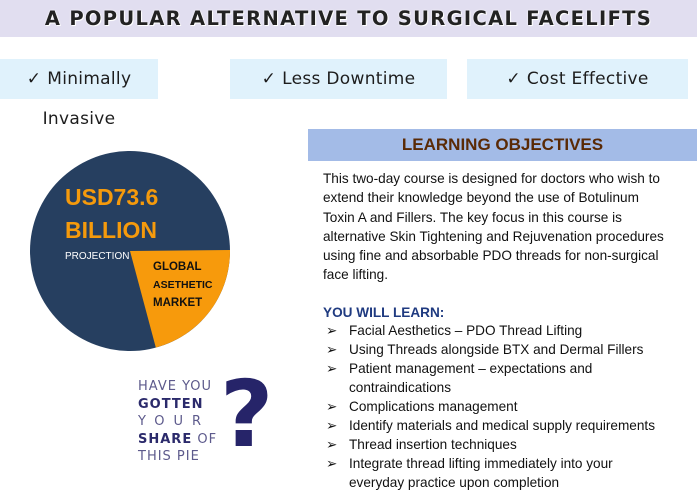 This screenshot has width=697, height=502. What do you see at coordinates (502, 145) in the screenshot?
I see `learning-objectives-heading: LEARNING OBJECTIVES` at bounding box center [502, 145].